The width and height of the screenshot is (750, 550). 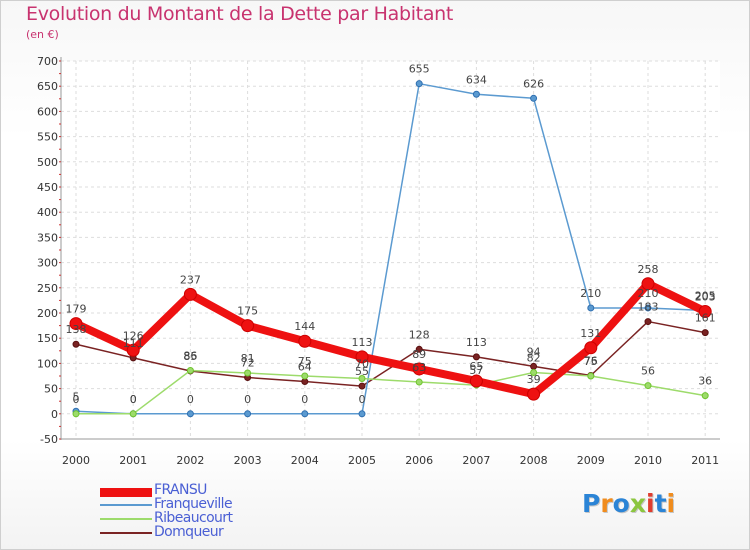 What do you see at coordinates (606, 503) in the screenshot?
I see `logo-letter: r` at bounding box center [606, 503].